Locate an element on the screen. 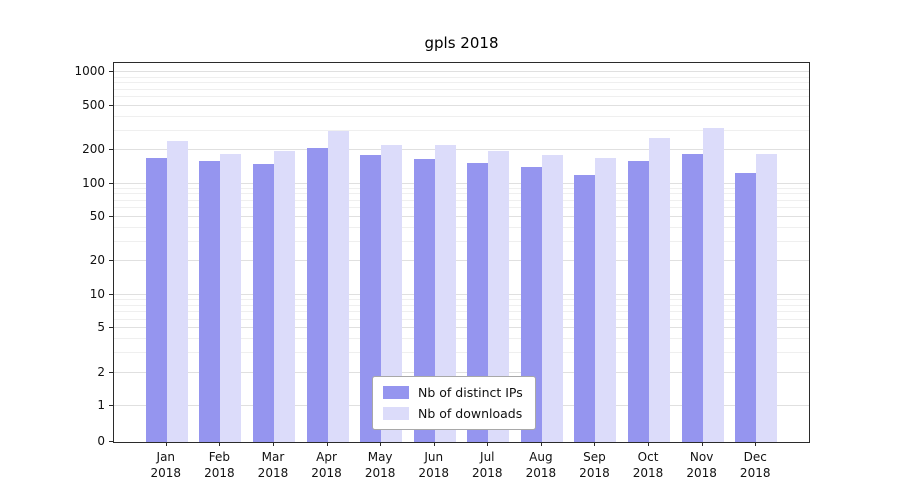 Image resolution: width=900 pixels, height=500 pixels. y-tick-label: 200 is located at coordinates (93, 149).